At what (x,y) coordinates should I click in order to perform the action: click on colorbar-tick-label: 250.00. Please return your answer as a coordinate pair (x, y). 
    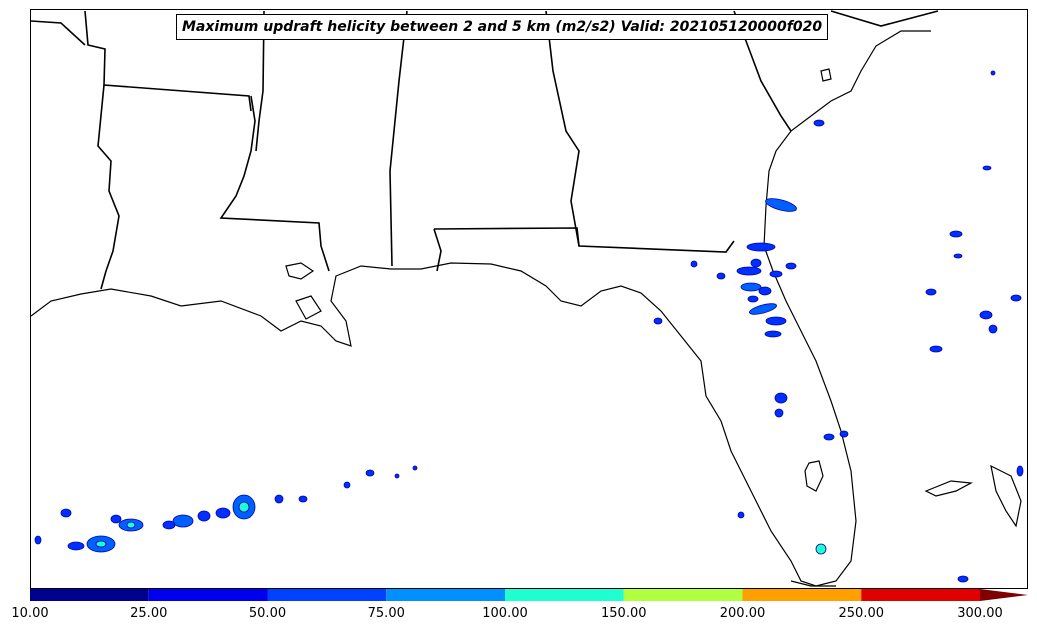
    Looking at the image, I should click on (861, 613).